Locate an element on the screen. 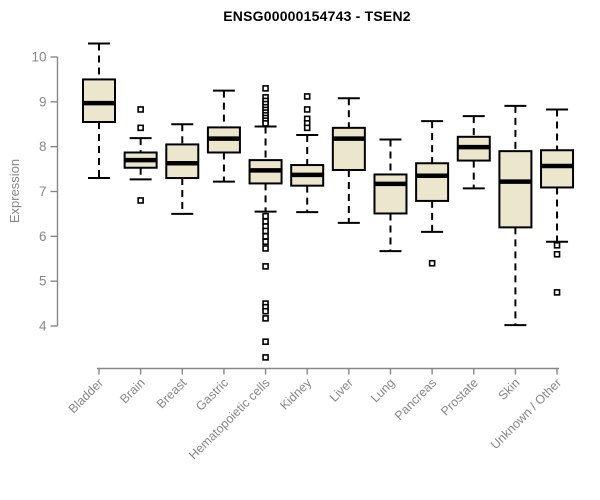 The height and width of the screenshot is (500, 600). box-bladder is located at coordinates (99, 101).